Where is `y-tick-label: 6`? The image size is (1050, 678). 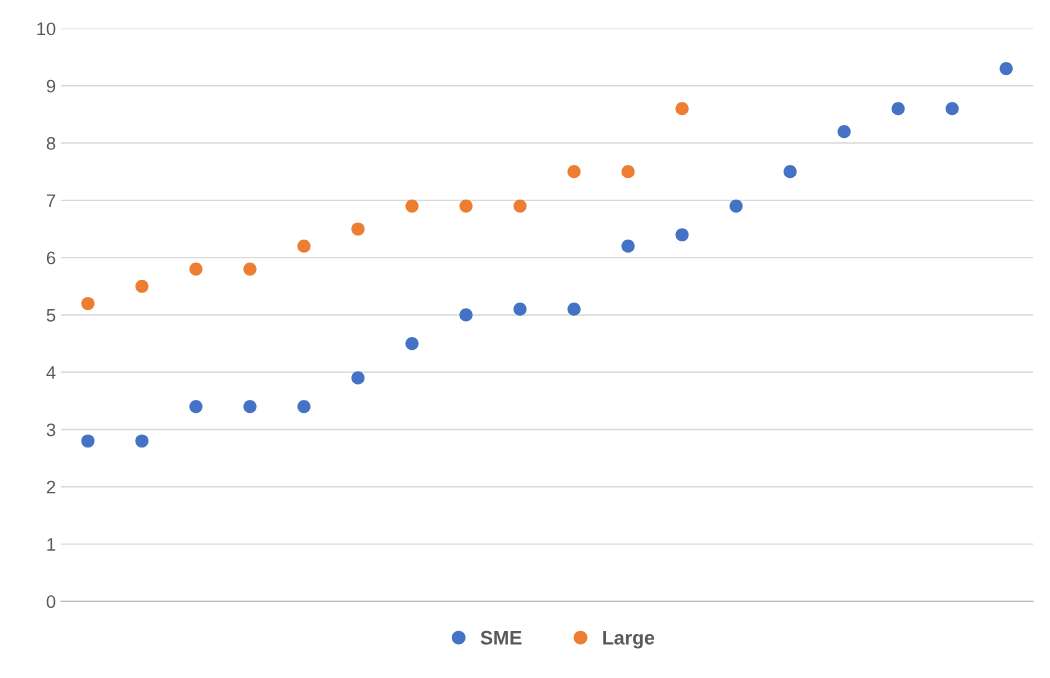
y-tick-label: 6 is located at coordinates (51, 258).